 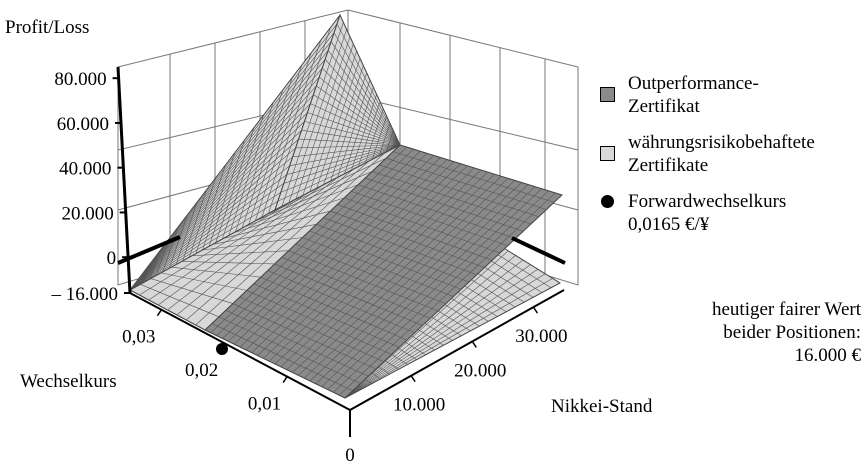 I want to click on fair-value-line1: heutiger fairer Wert, so click(x=786, y=309).